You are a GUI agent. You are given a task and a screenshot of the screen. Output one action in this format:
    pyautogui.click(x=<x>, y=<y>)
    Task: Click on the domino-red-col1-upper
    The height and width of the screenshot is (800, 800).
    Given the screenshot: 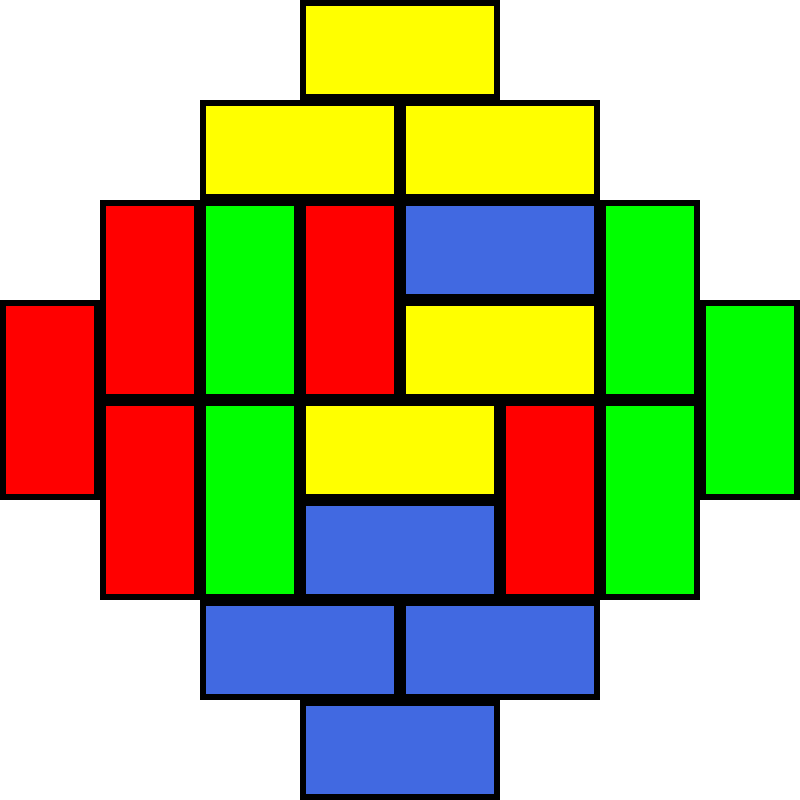 What is the action you would take?
    pyautogui.click(x=150, y=300)
    